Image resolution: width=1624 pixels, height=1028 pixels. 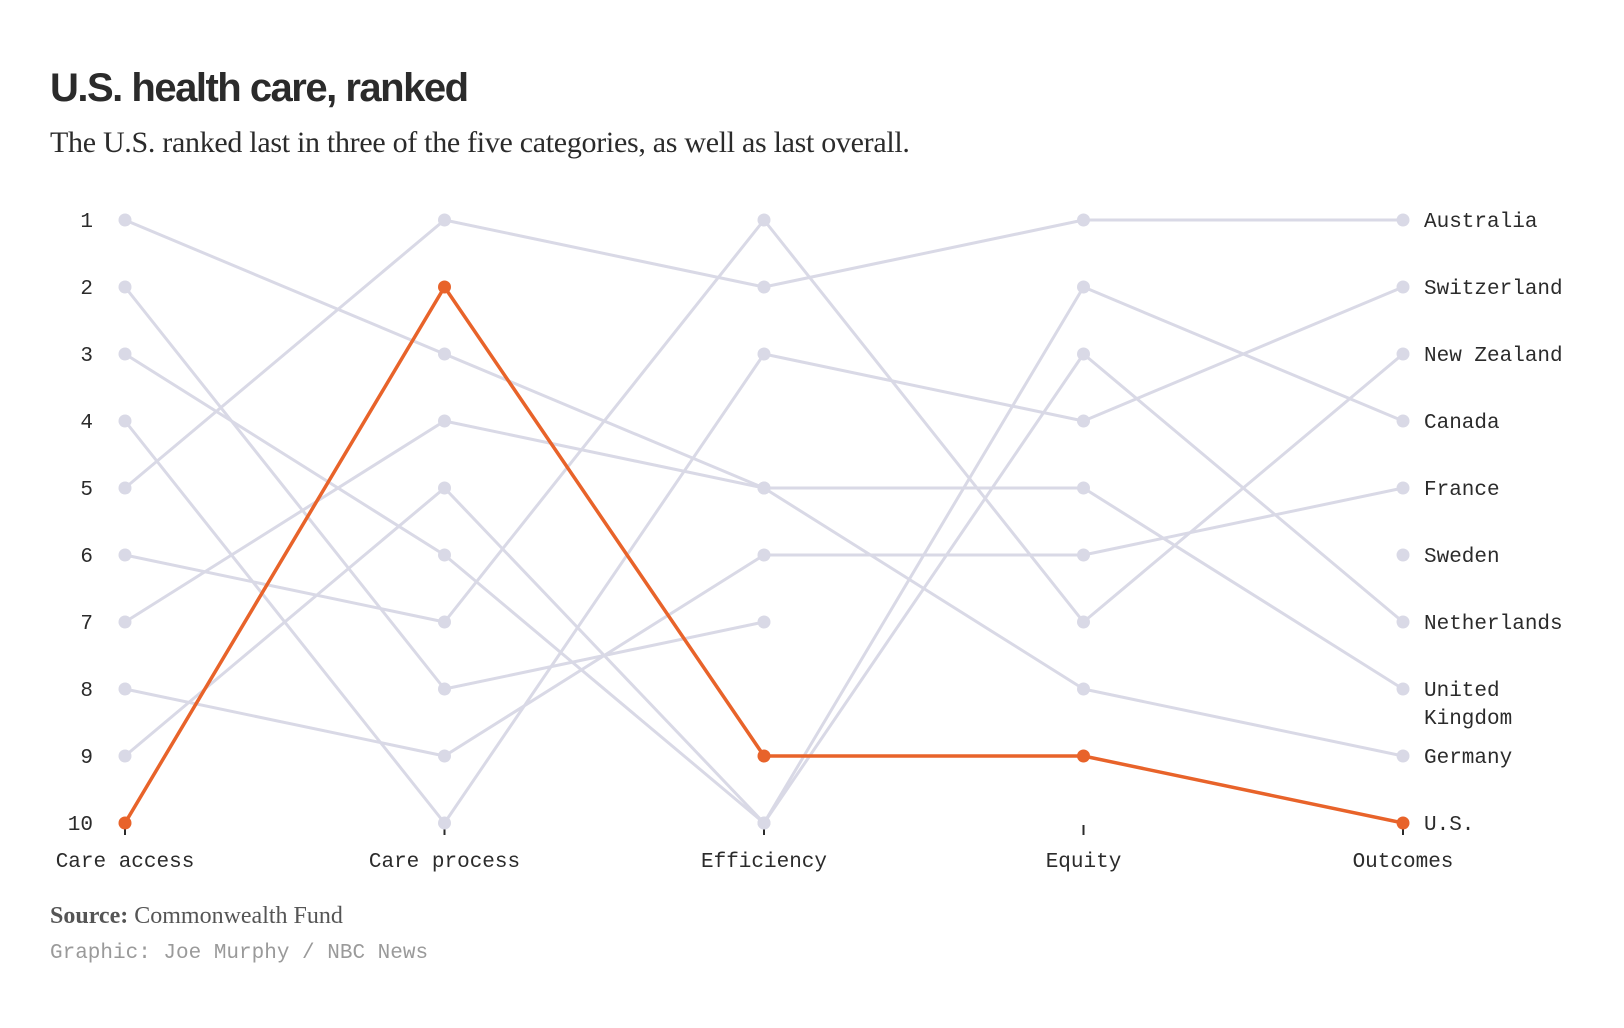 I want to click on series-label-line: Sweden, so click(x=1462, y=557).